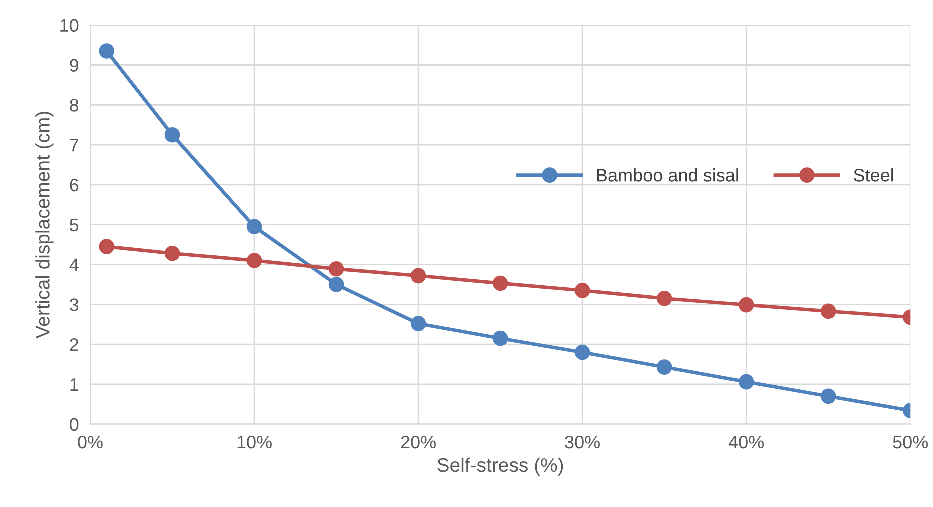 The image size is (933, 507). What do you see at coordinates (69, 25) in the screenshot?
I see `y-tick-label: 10` at bounding box center [69, 25].